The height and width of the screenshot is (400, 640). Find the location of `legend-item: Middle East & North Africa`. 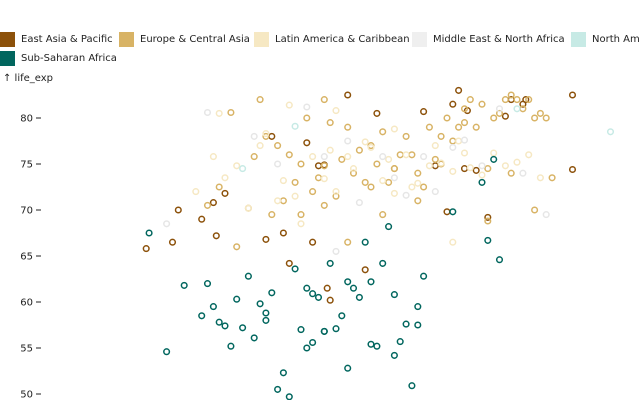

legend-item: Middle East & North Africa is located at coordinates (488, 39).